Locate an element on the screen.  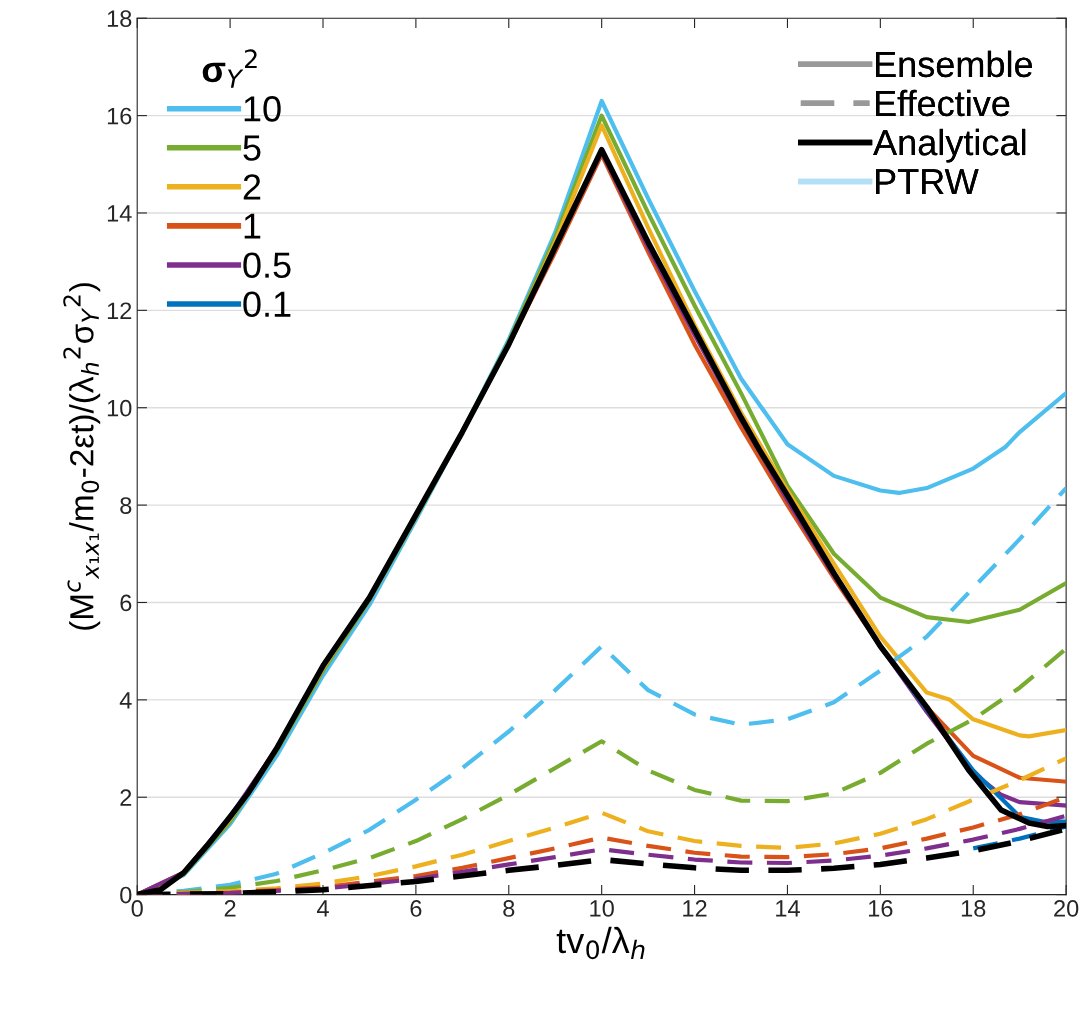
legend-title: σ$_{Y}$$^{2}$ is located at coordinates (229, 68).